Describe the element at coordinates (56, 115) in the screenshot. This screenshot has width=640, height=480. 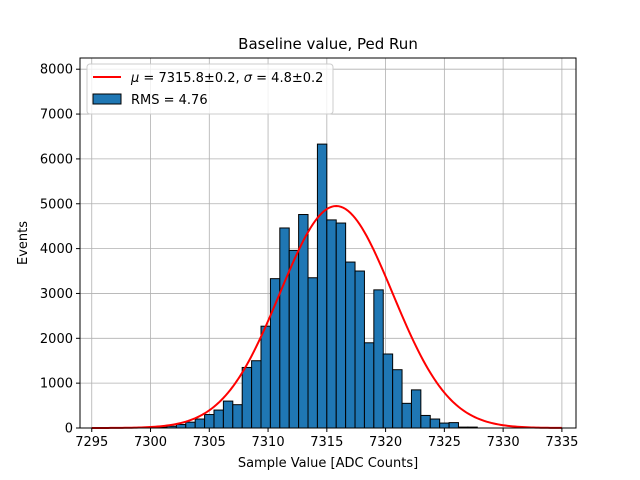
I see `y-tick-label: 7000` at that location.